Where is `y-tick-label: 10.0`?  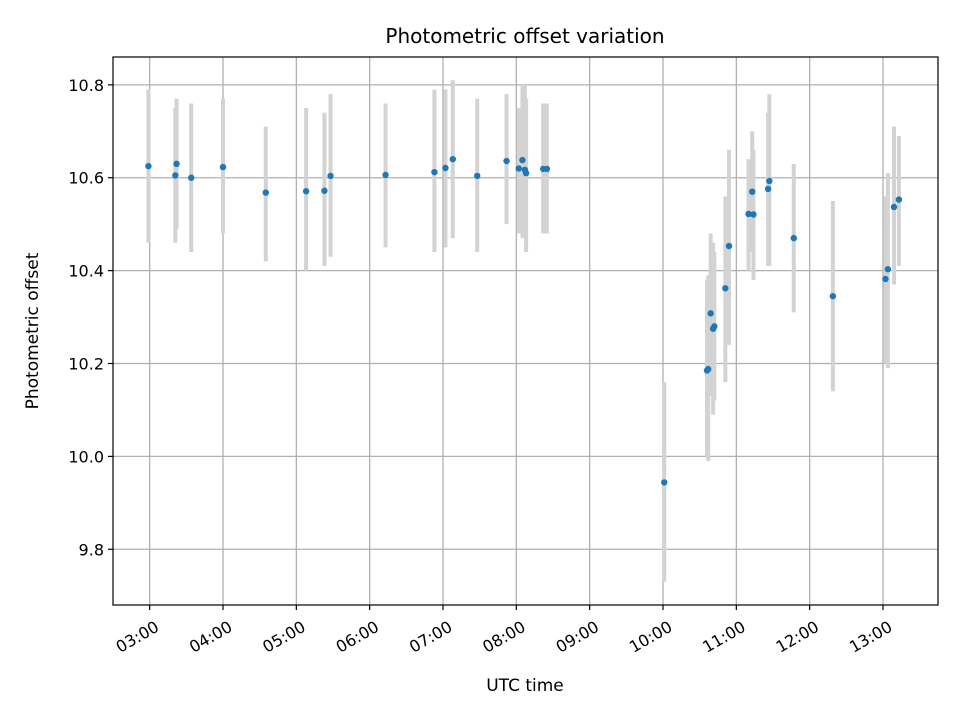 y-tick-label: 10.0 is located at coordinates (86, 456).